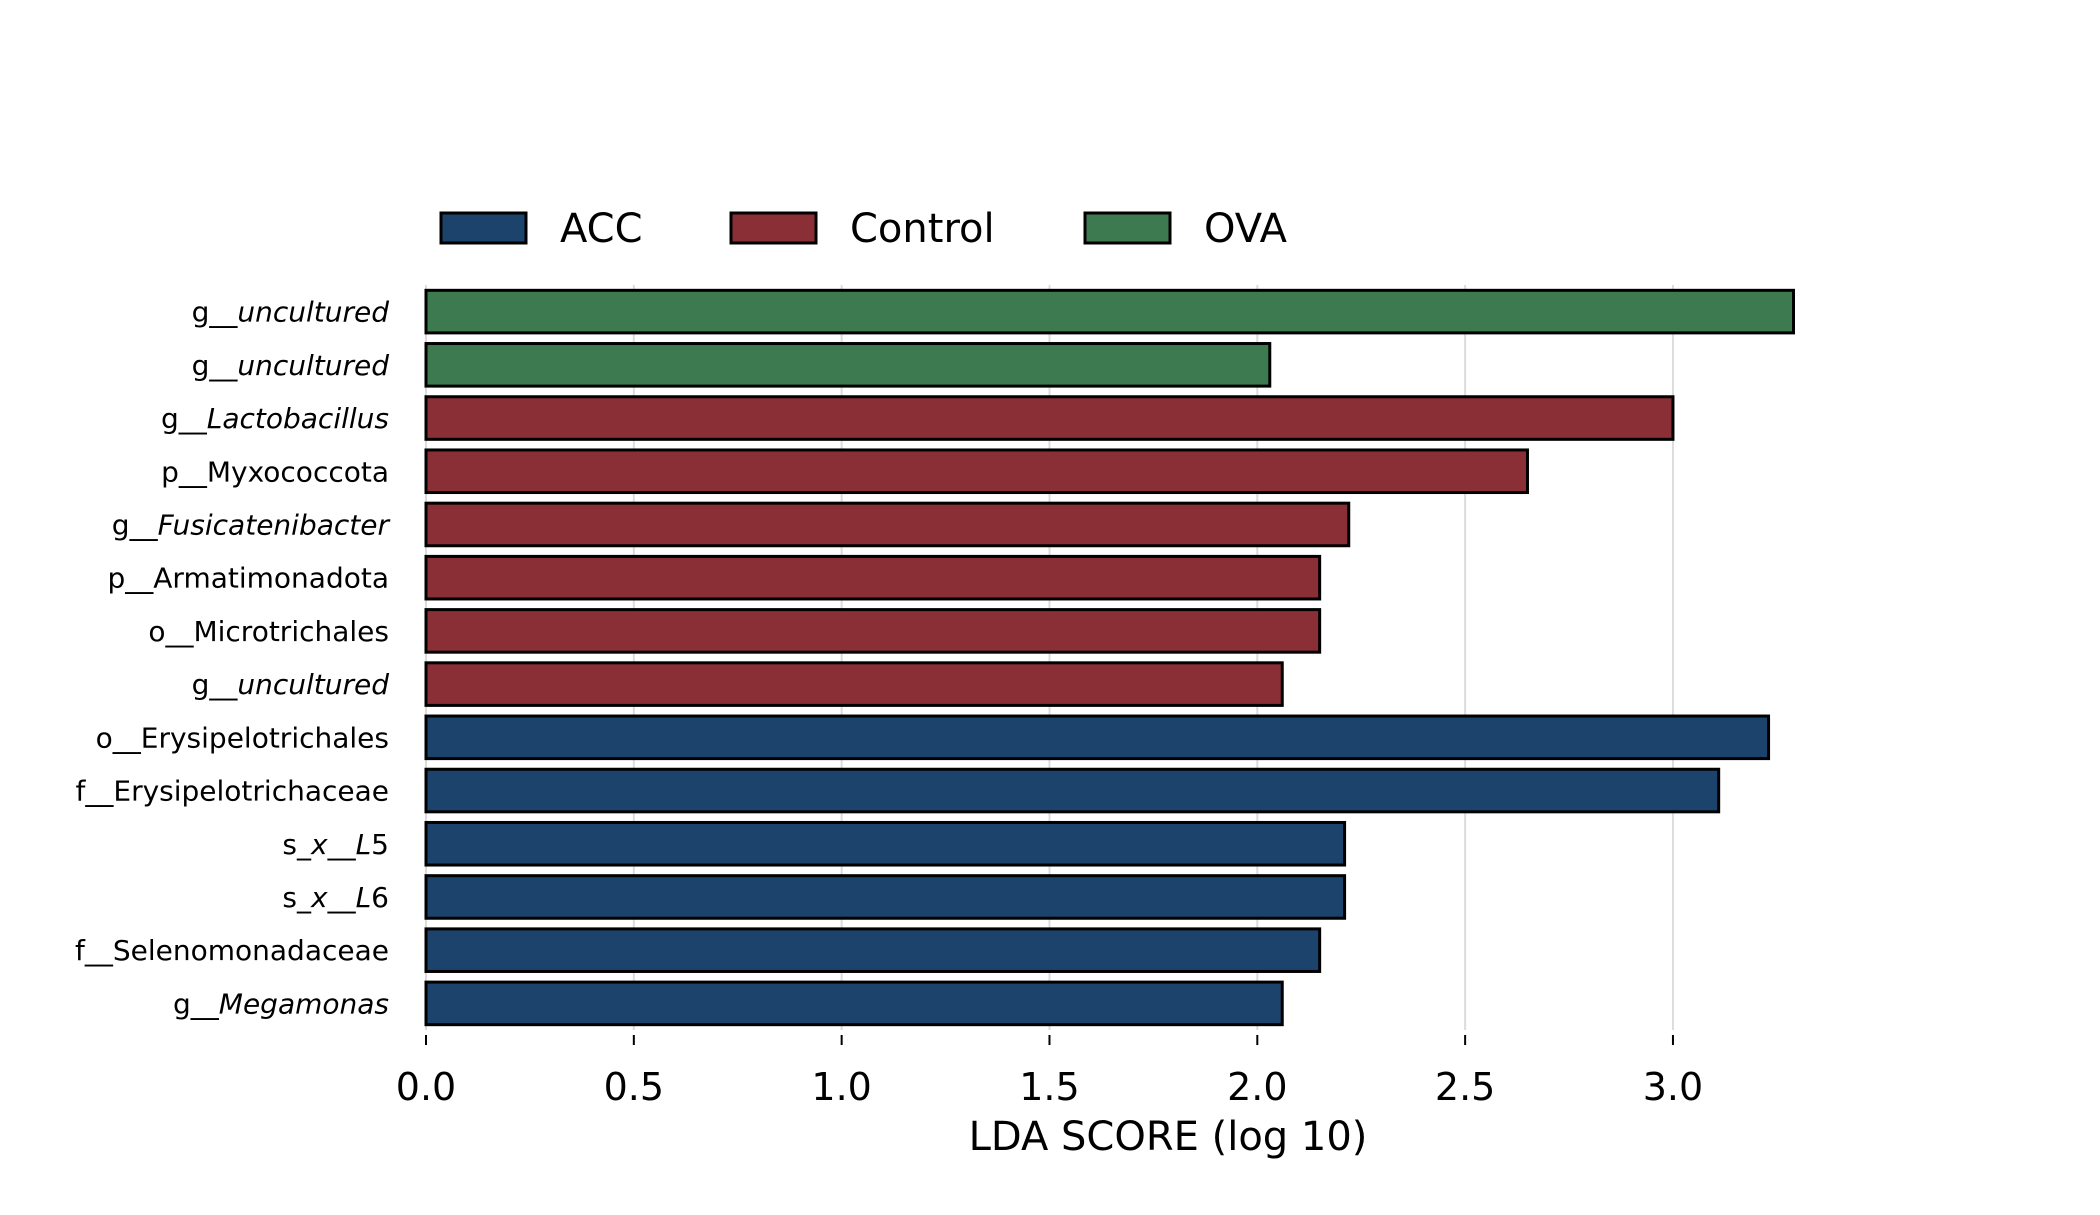 The width and height of the screenshot is (2100, 1215). What do you see at coordinates (1257, 1087) in the screenshot?
I see `x-tick-label-4: 2.0` at bounding box center [1257, 1087].